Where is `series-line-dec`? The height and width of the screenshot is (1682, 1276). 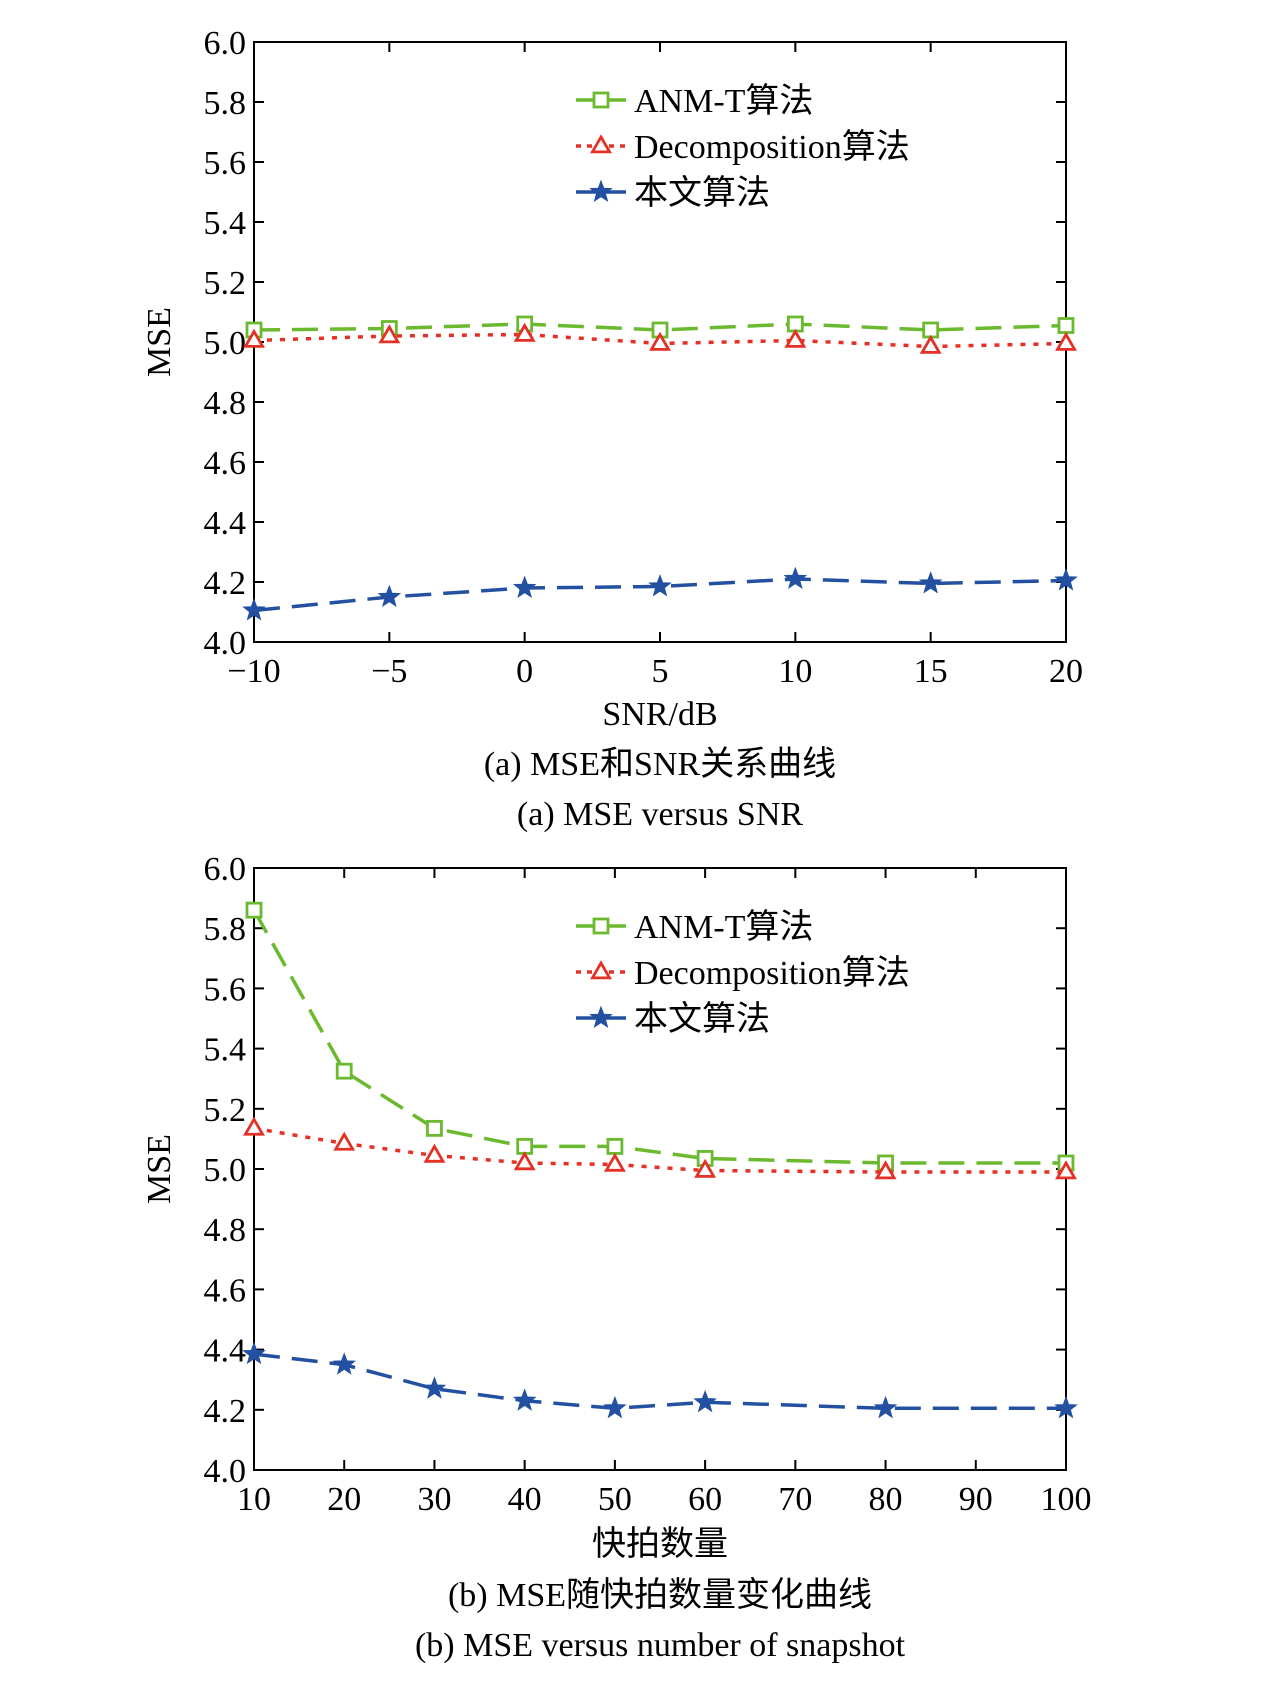 series-line-dec is located at coordinates (659, 1150).